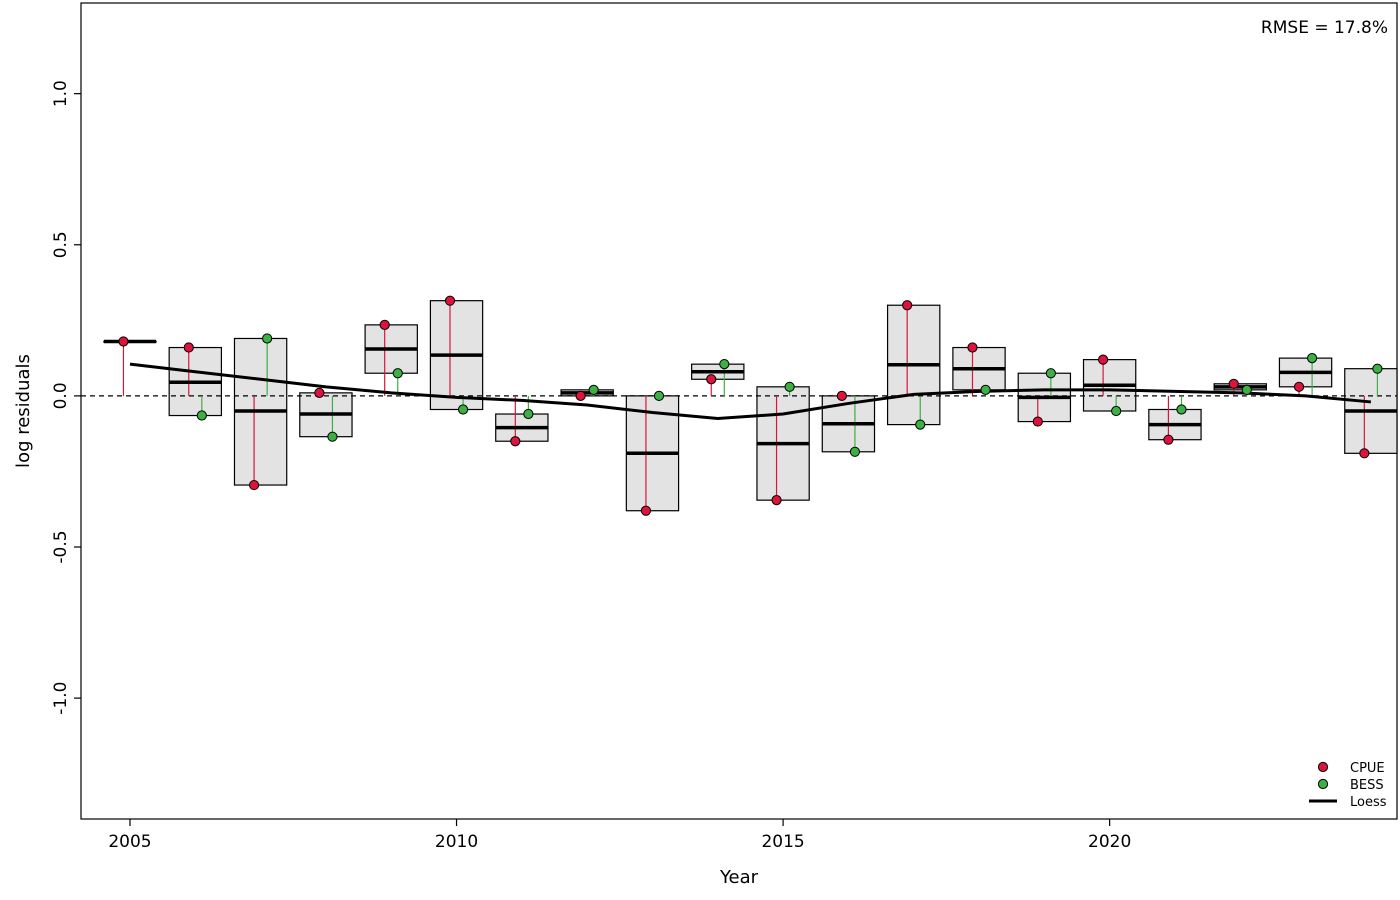 The width and height of the screenshot is (1400, 900). I want to click on legend: CPUE BESS Loess, so click(1348, 785).